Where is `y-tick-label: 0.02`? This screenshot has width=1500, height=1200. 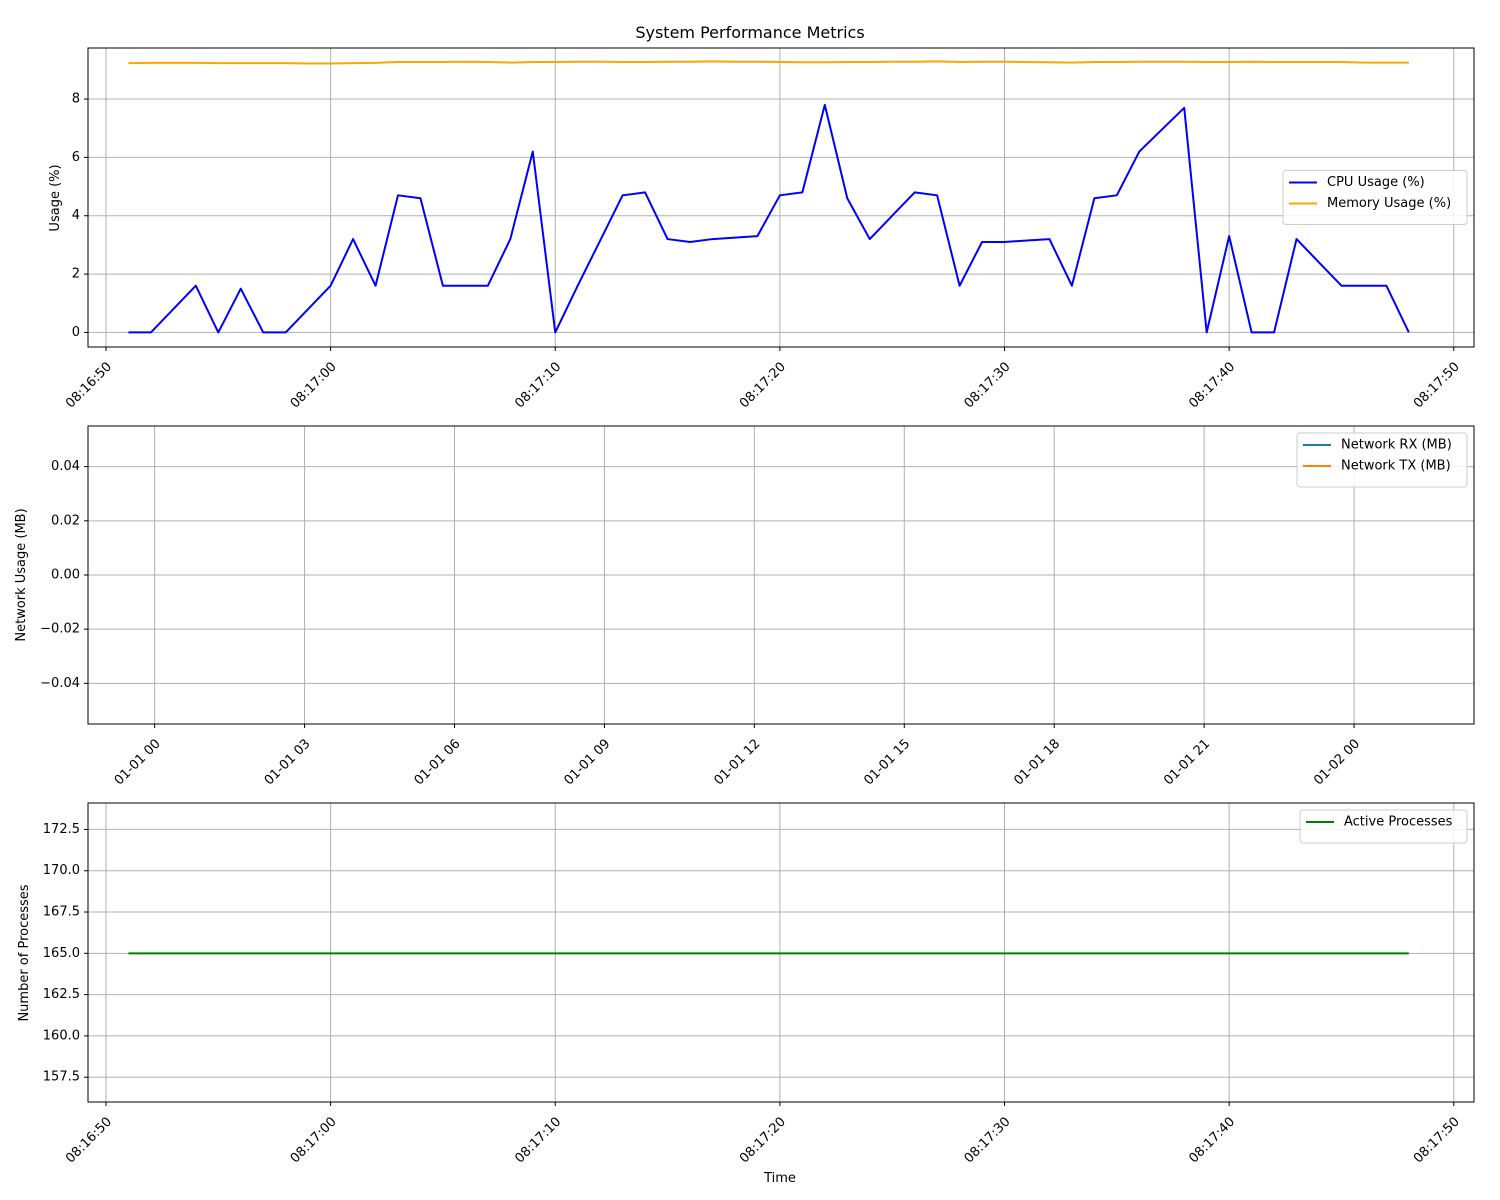 y-tick-label: 0.02 is located at coordinates (65, 520).